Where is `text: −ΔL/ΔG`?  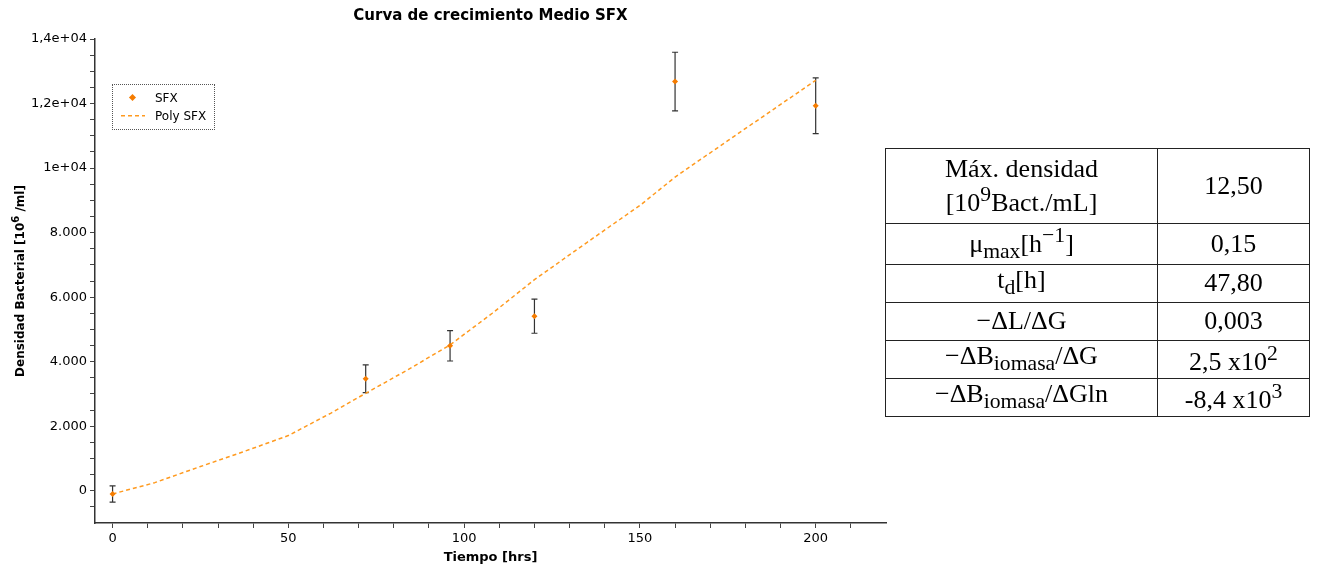
text: −ΔL/ΔG is located at coordinates (1021, 321).